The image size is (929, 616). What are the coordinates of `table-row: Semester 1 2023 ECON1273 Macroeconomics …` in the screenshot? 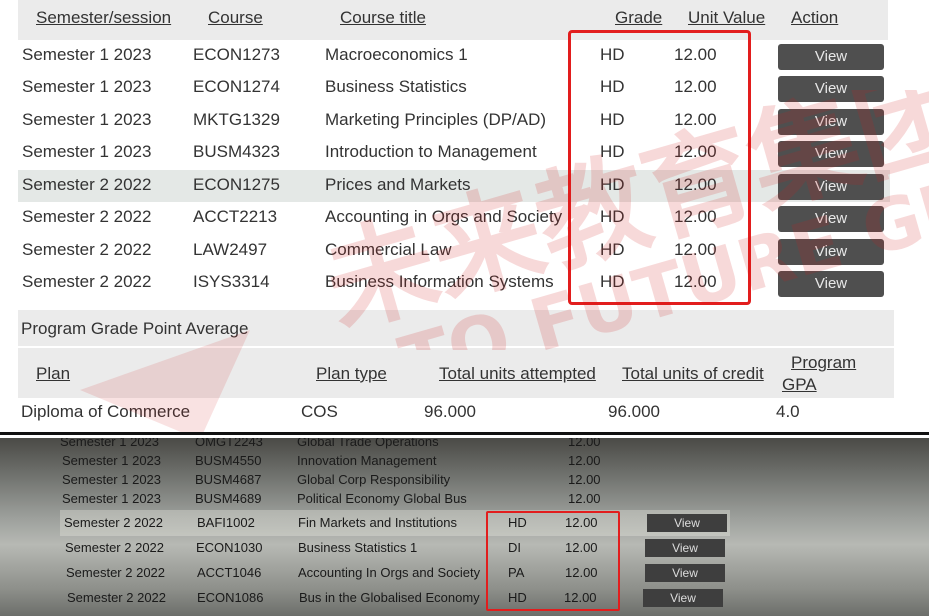 It's located at (454, 56).